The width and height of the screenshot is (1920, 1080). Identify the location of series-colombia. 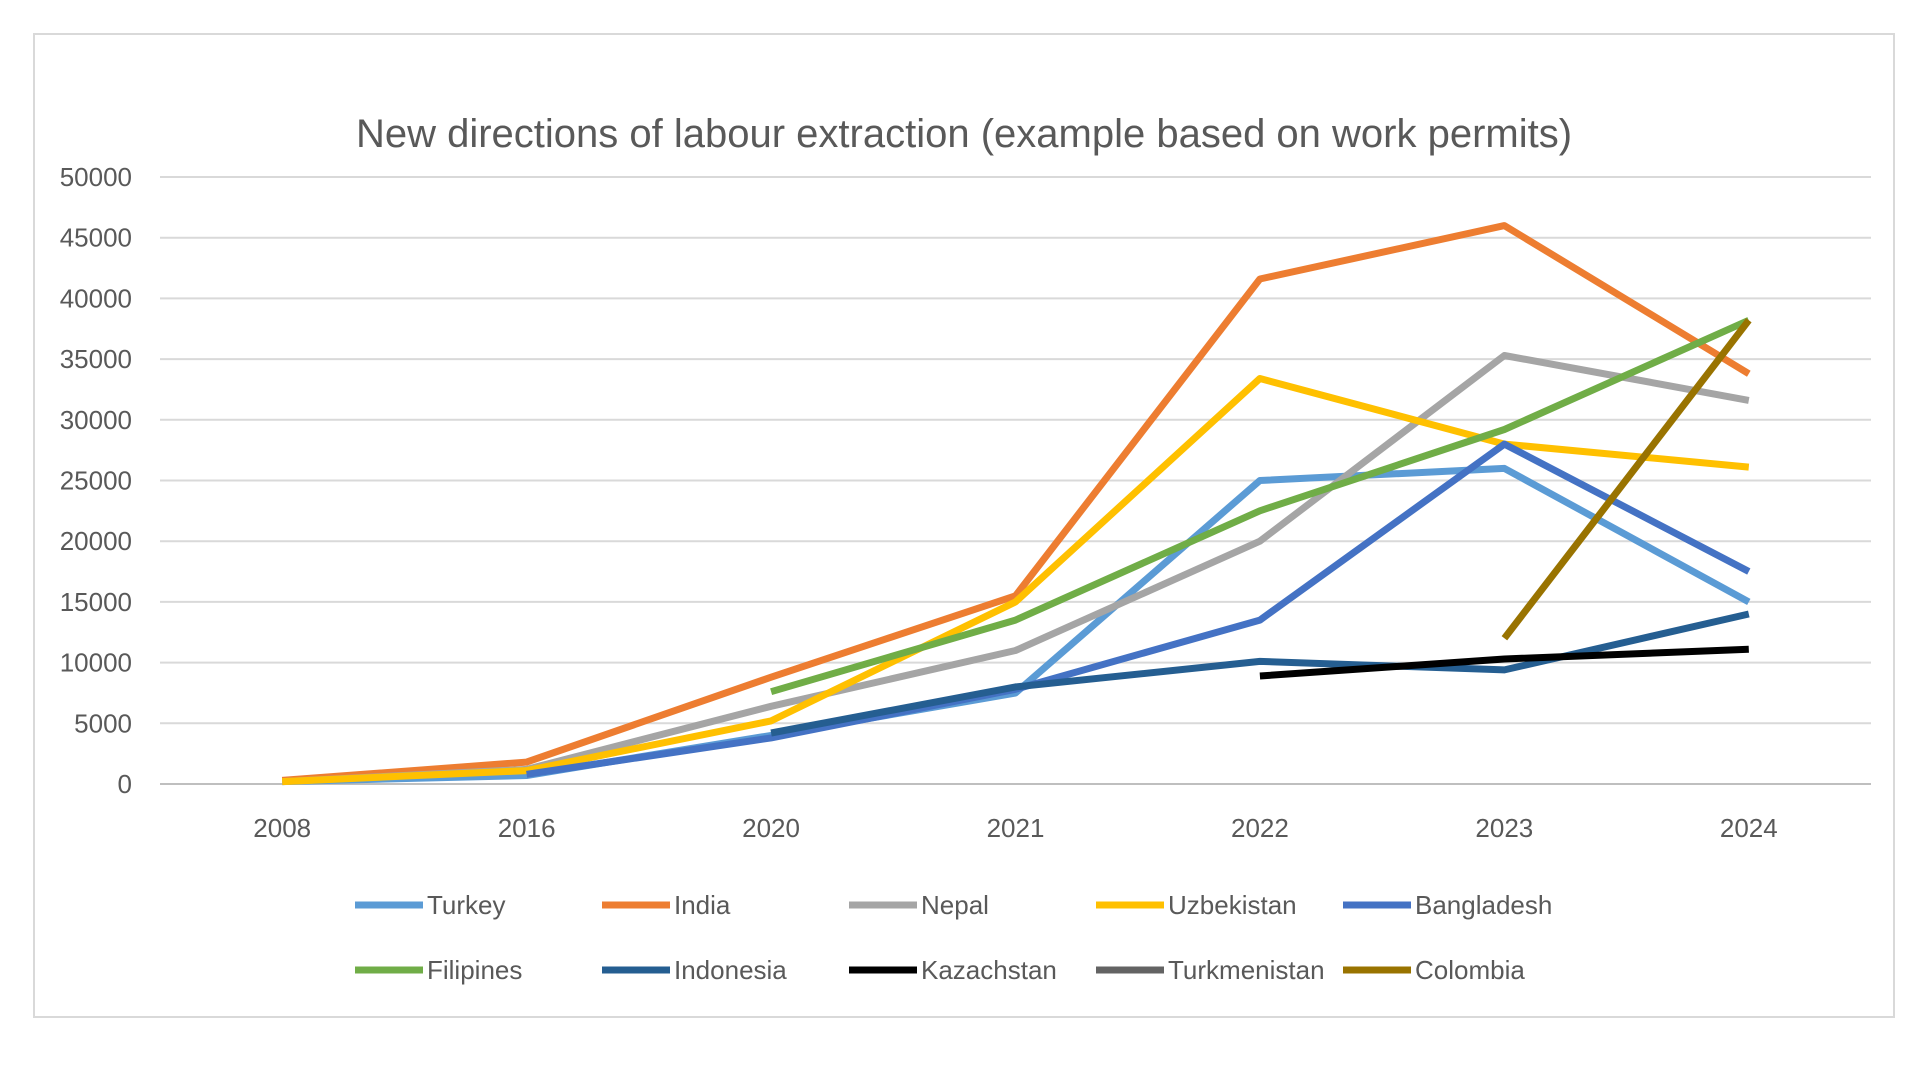
(1626, 479).